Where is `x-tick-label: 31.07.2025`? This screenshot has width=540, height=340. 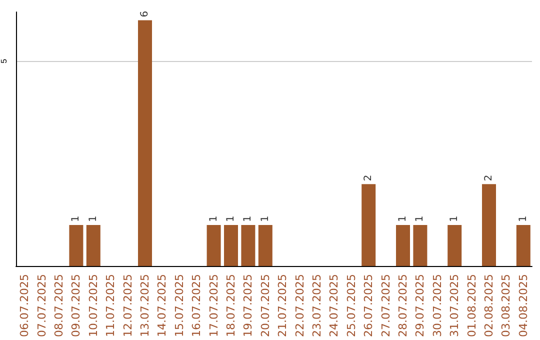
x-tick-label: 31.07.2025 is located at coordinates (455, 306).